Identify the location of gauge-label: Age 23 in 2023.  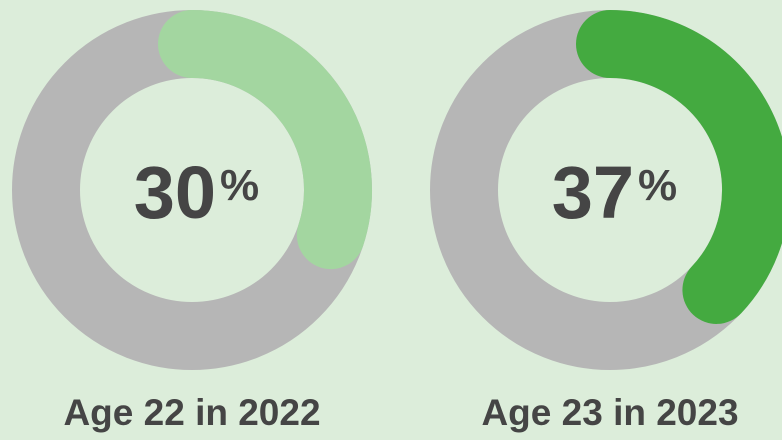
(609, 412).